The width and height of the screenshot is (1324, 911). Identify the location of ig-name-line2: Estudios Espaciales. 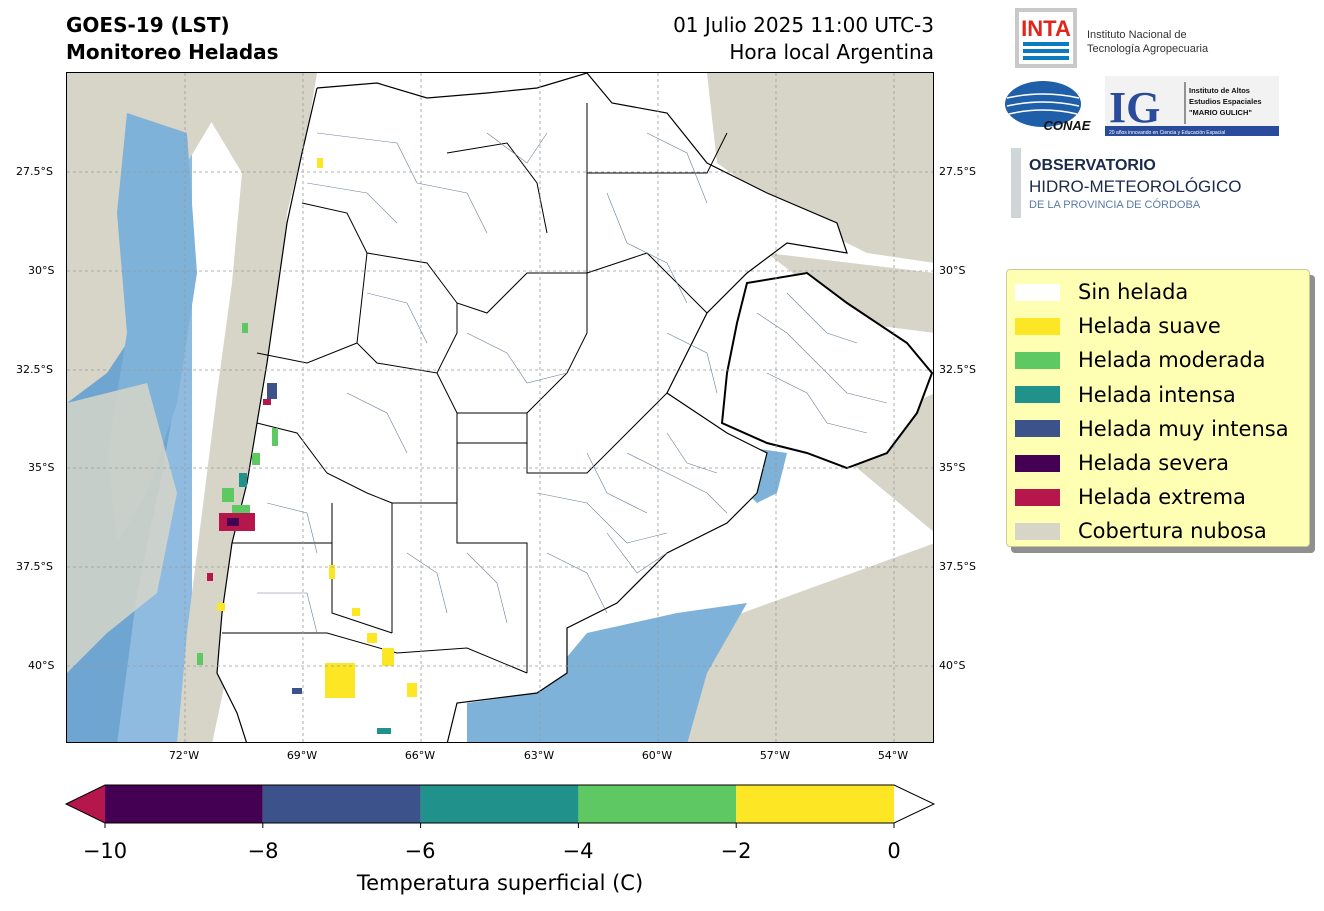
(1225, 101).